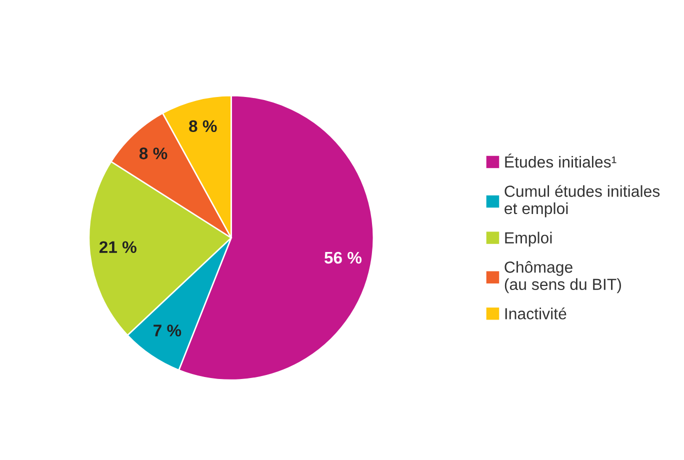 The width and height of the screenshot is (684, 460). I want to click on legend-label: Inactivité, so click(535, 313).